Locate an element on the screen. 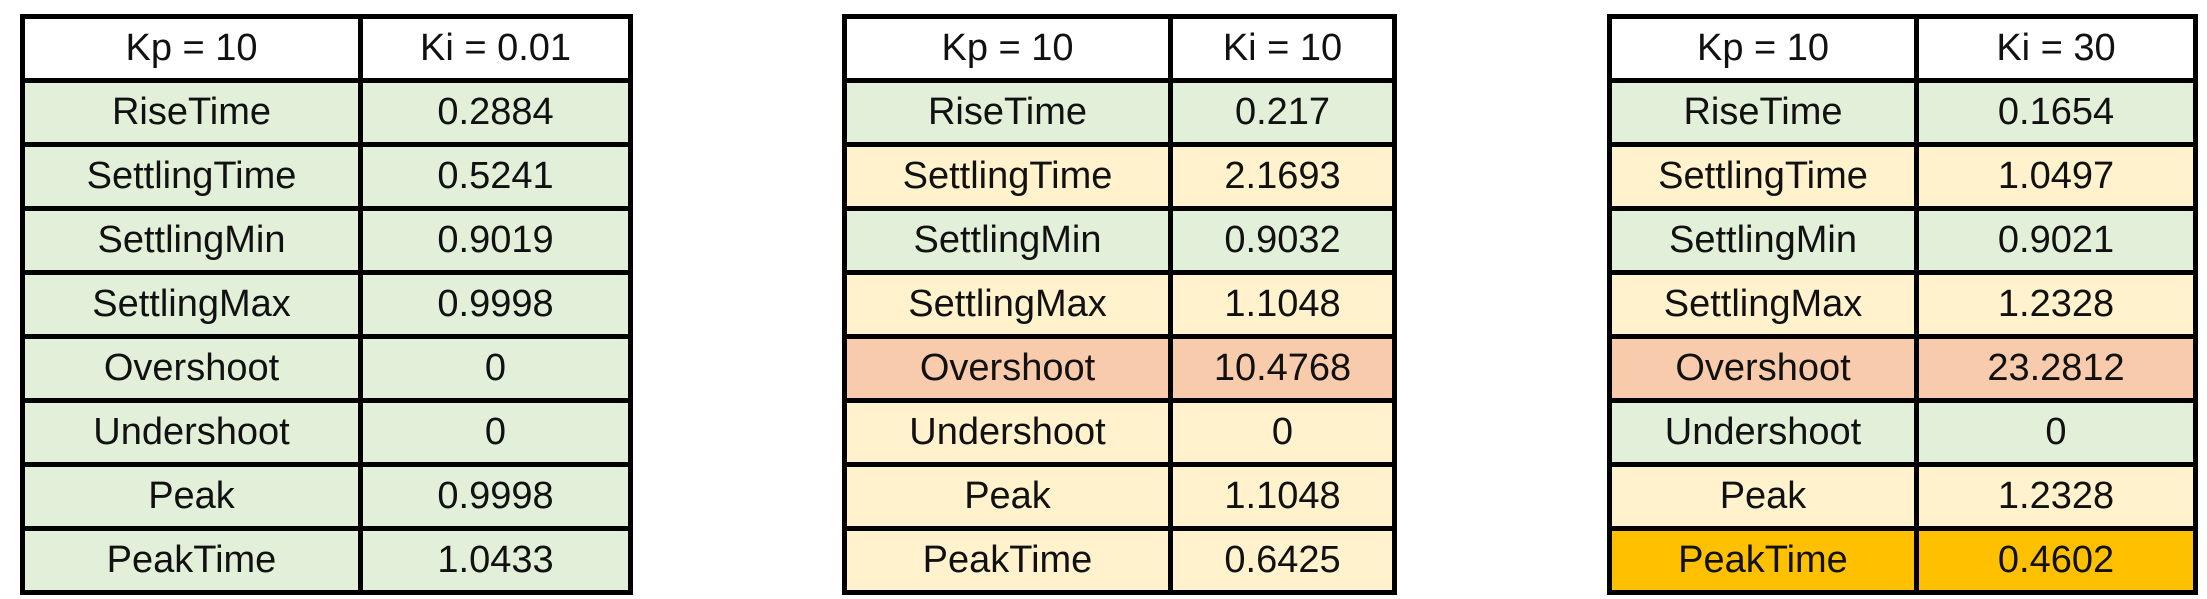 The width and height of the screenshot is (2207, 599). metric-value-cell: 1.0433 is located at coordinates (495, 560).